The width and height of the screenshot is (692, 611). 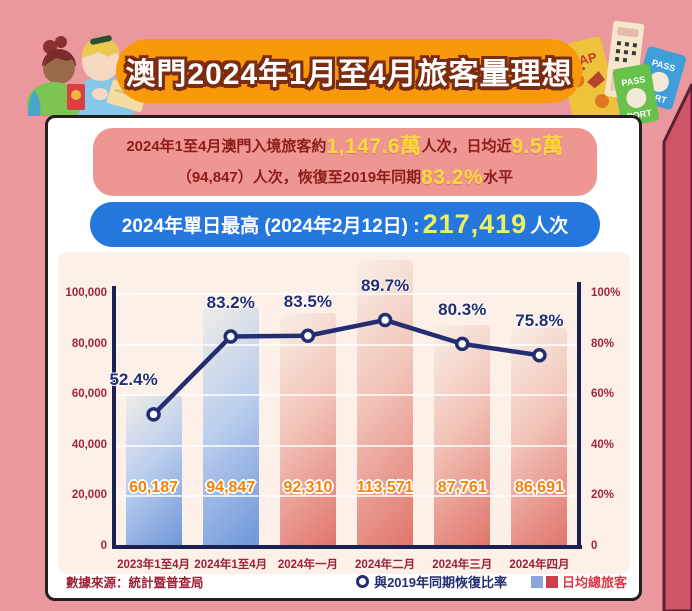 What do you see at coordinates (594, 546) in the screenshot?
I see `right-axis-tick: 0` at bounding box center [594, 546].